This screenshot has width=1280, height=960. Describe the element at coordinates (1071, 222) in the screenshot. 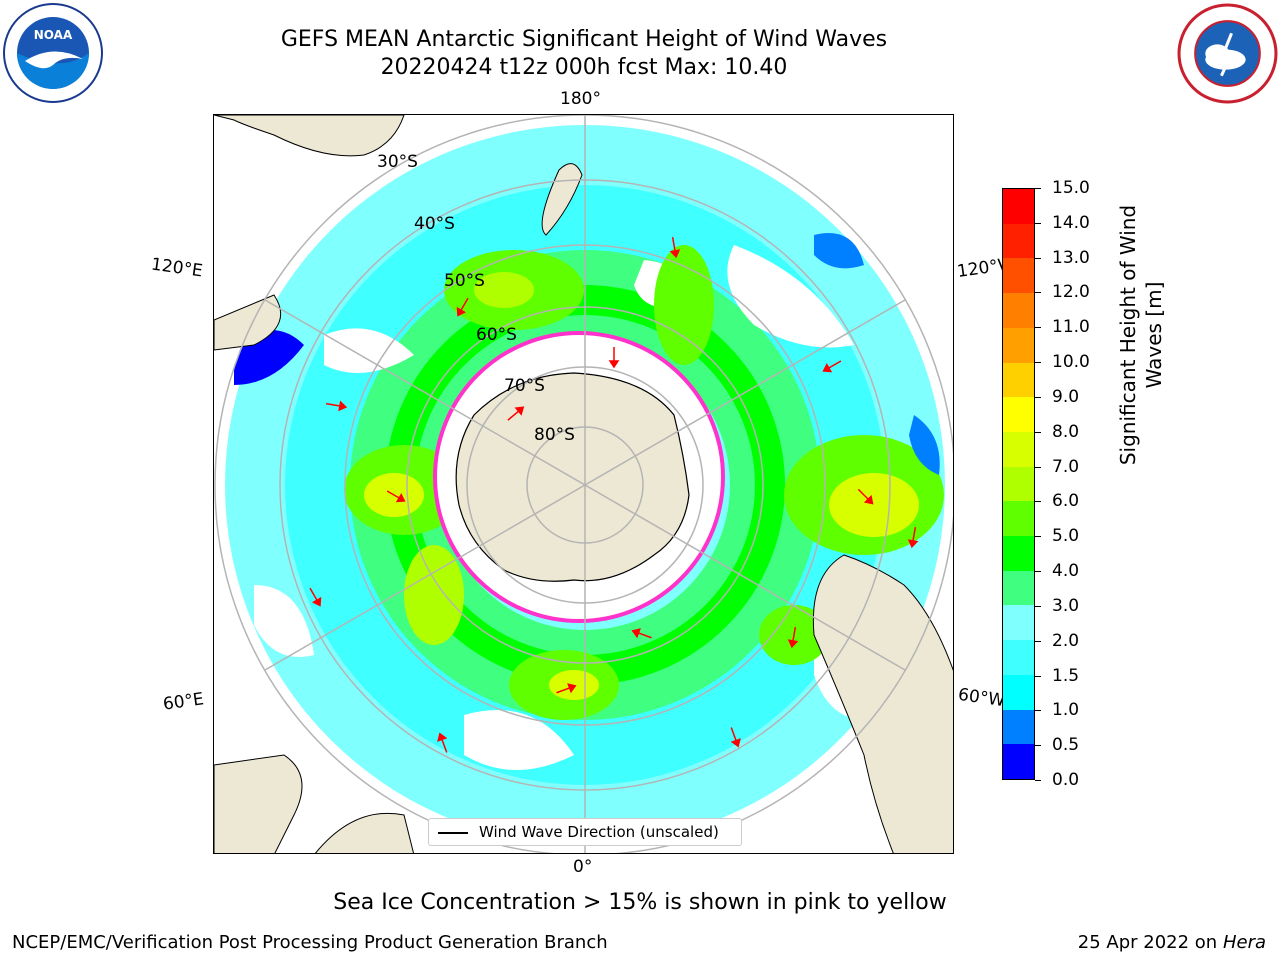

I see `colorbar-tick-label: 14.0` at that location.